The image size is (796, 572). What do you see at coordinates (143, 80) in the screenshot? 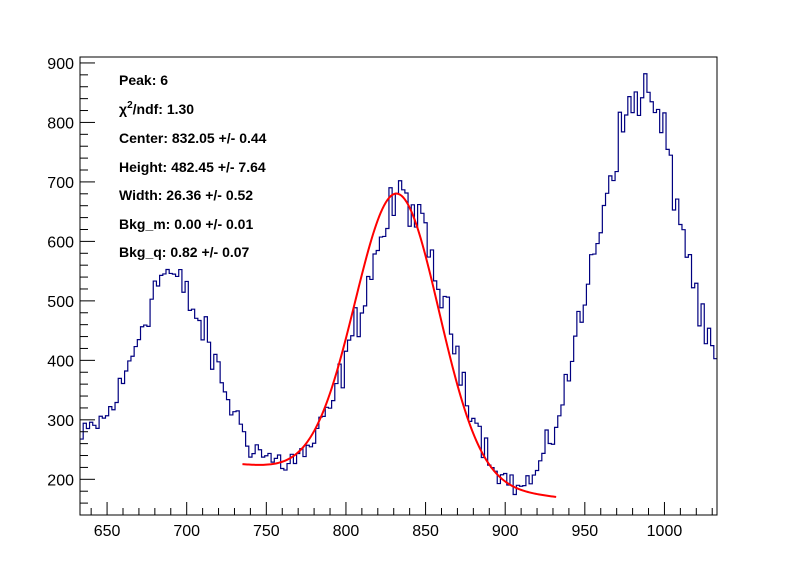
I see `annotation-peak: Peak: 6` at bounding box center [143, 80].